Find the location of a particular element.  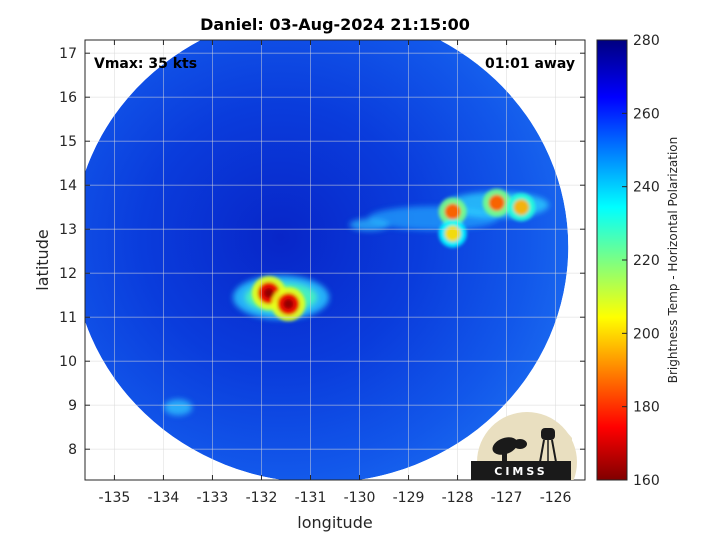

y-tick-label: 9 is located at coordinates (72, 406).